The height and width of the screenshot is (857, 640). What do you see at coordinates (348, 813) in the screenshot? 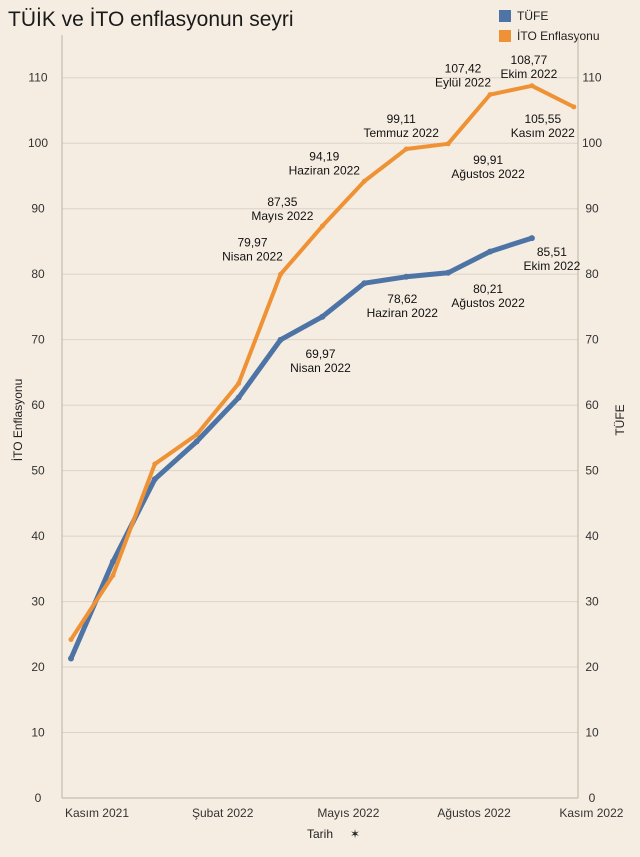
I see `x-tick-label: Mayıs 2022` at bounding box center [348, 813].